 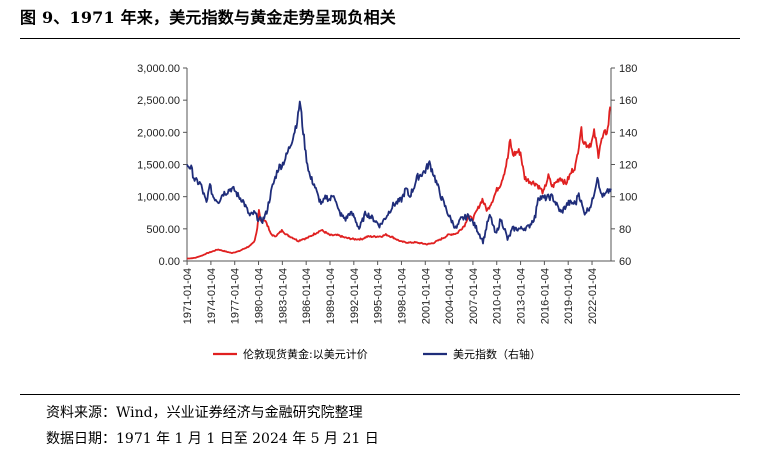 I want to click on x-tick-label: 1989-01-04, so click(x=331, y=296).